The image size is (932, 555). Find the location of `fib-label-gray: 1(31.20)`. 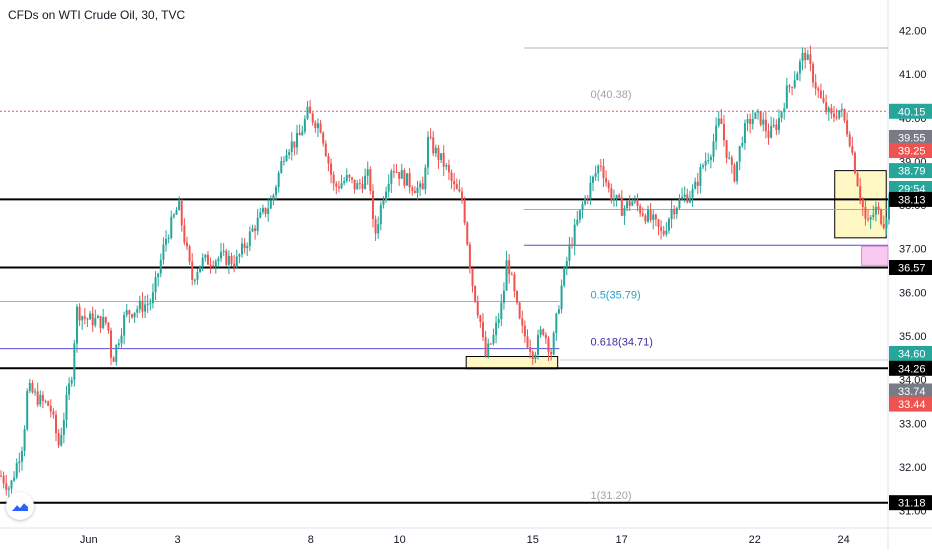

fib-label-gray: 1(31.20) is located at coordinates (611, 496).